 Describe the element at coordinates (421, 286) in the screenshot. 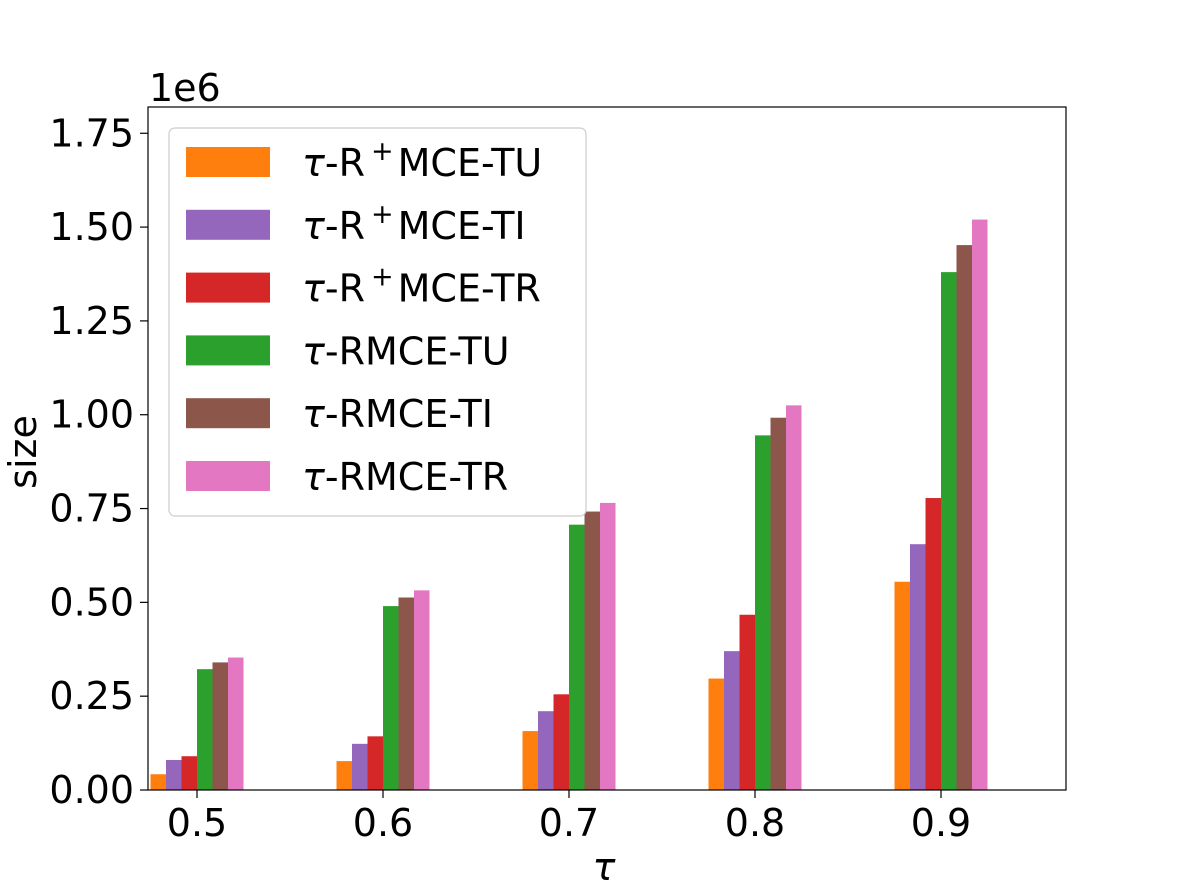

I see `legend-label: τ-R + MCE-TR` at that location.